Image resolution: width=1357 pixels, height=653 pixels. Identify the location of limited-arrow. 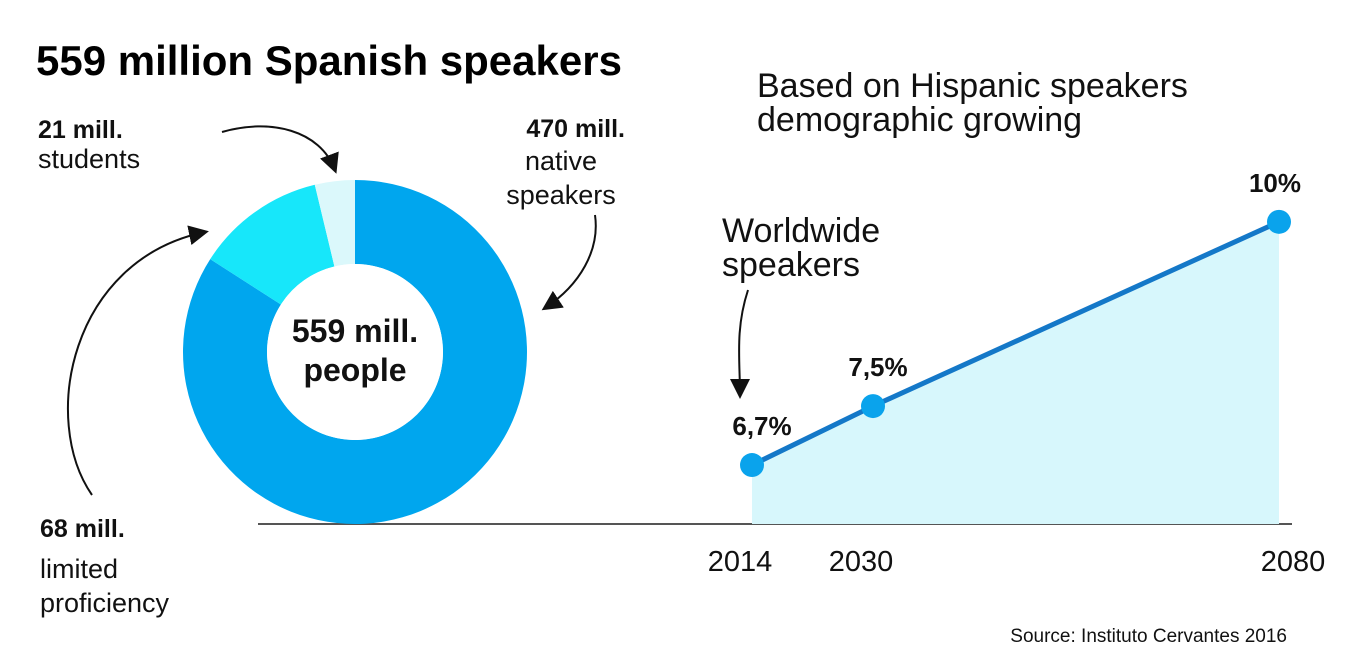
(137, 360).